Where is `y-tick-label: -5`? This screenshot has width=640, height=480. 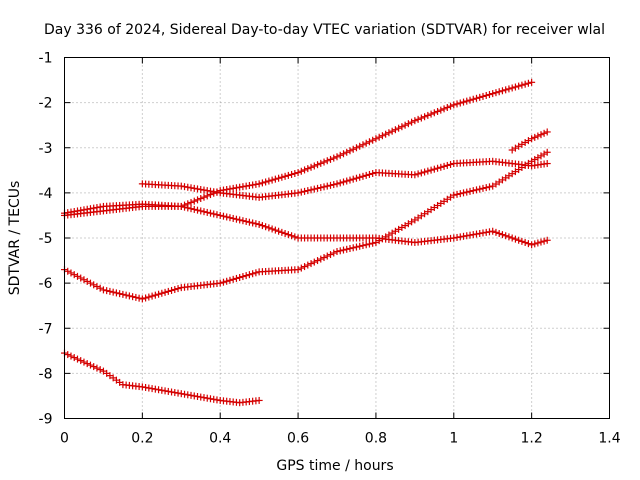
y-tick-label: -5 is located at coordinates (46, 239).